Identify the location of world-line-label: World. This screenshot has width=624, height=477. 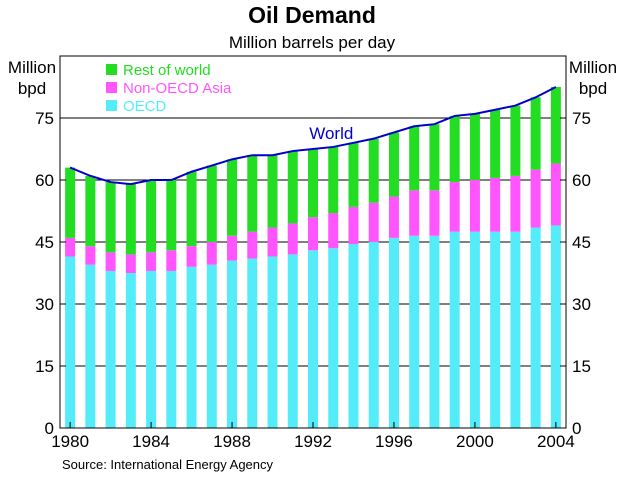
(331, 133).